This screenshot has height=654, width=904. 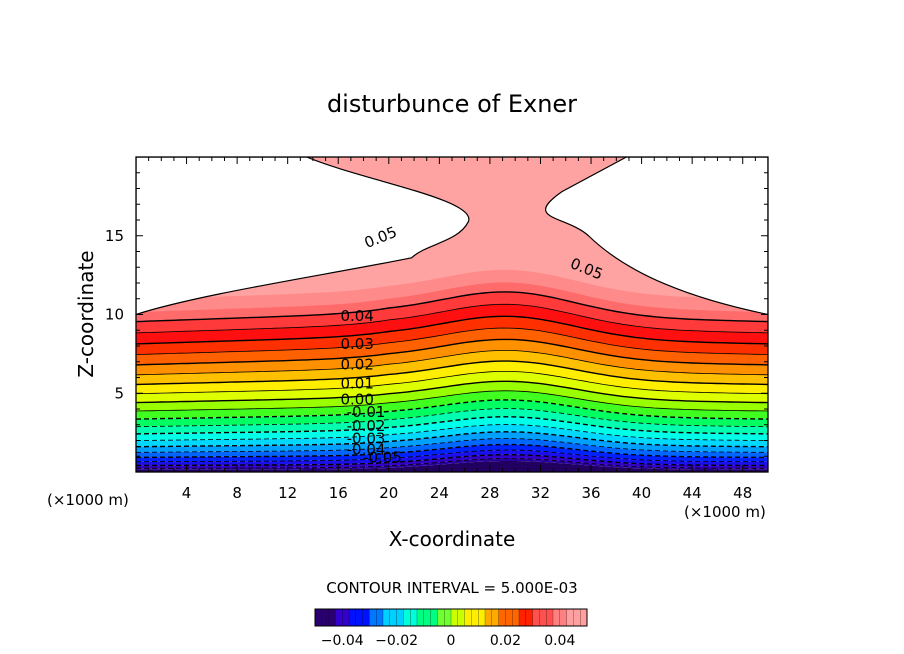 What do you see at coordinates (451, 588) in the screenshot?
I see `contour-interval-text: CONTOUR INTERVAL = 5.000E-03` at bounding box center [451, 588].